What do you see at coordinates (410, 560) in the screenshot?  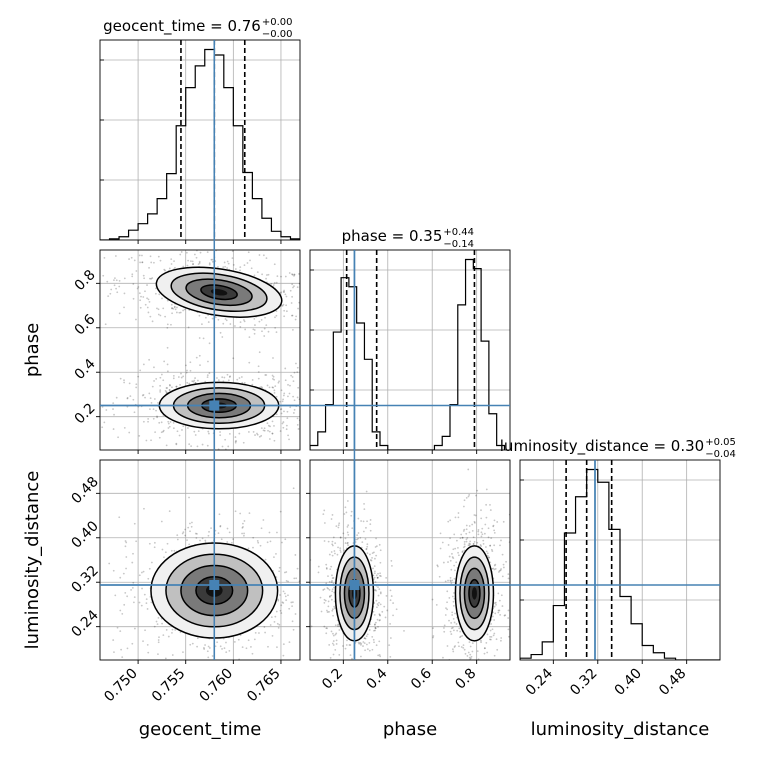 I see `panel-frame` at bounding box center [410, 560].